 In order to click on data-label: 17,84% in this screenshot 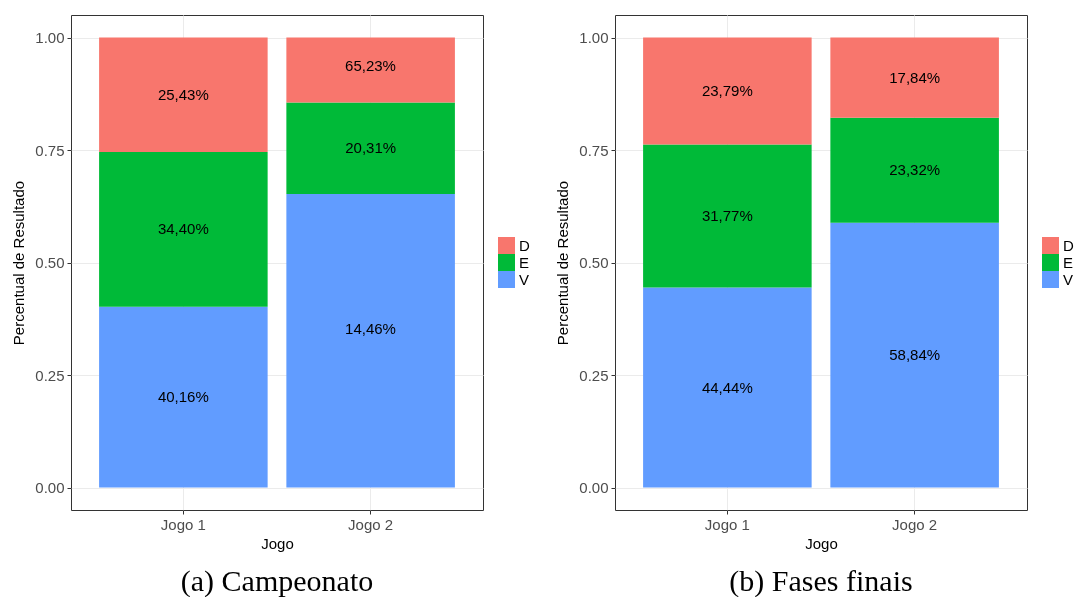, I will do `click(915, 77)`.